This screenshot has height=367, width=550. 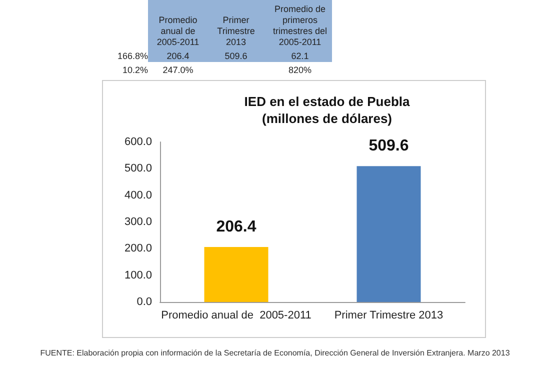 I want to click on chart-title: IED en el estado de Puebla (millones de dólares), so click(x=327, y=110).